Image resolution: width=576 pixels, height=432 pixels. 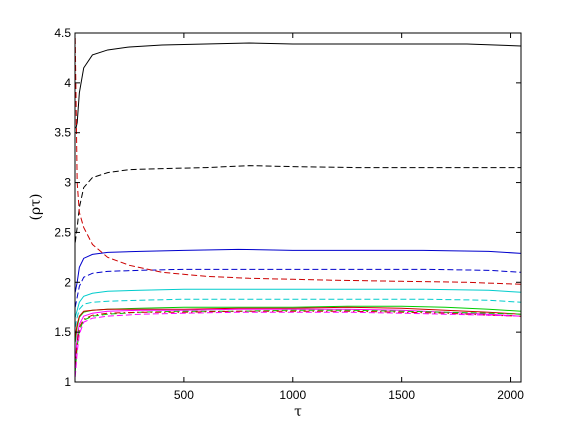 I want to click on x-tick-label: 500, so click(x=184, y=395).